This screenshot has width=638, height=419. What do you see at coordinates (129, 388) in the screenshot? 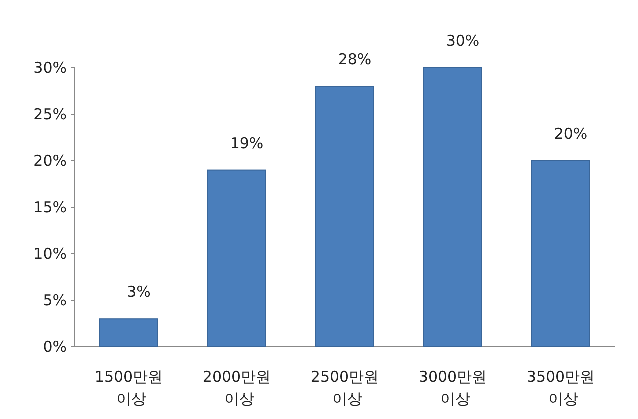
I see `x-tick-label: 1500만원 이상` at bounding box center [129, 388].